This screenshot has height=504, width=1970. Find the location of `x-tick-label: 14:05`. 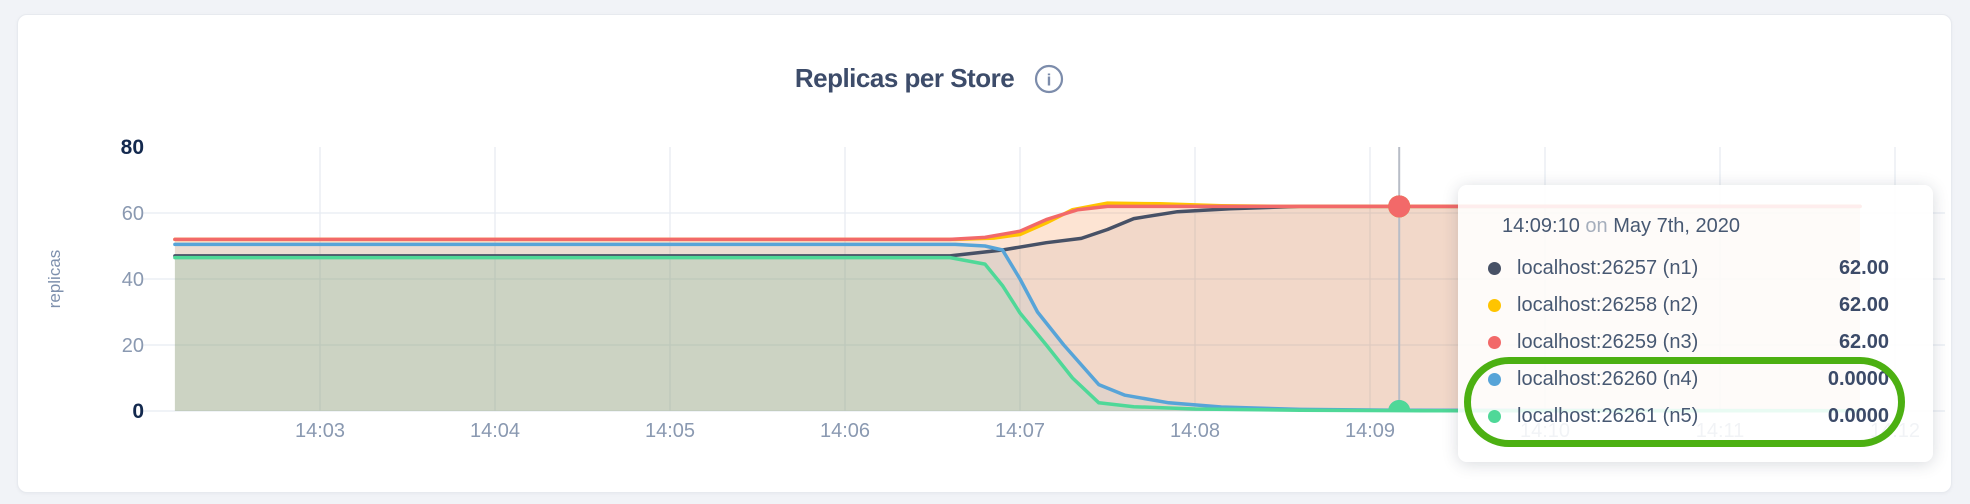

x-tick-label: 14:05 is located at coordinates (670, 431).